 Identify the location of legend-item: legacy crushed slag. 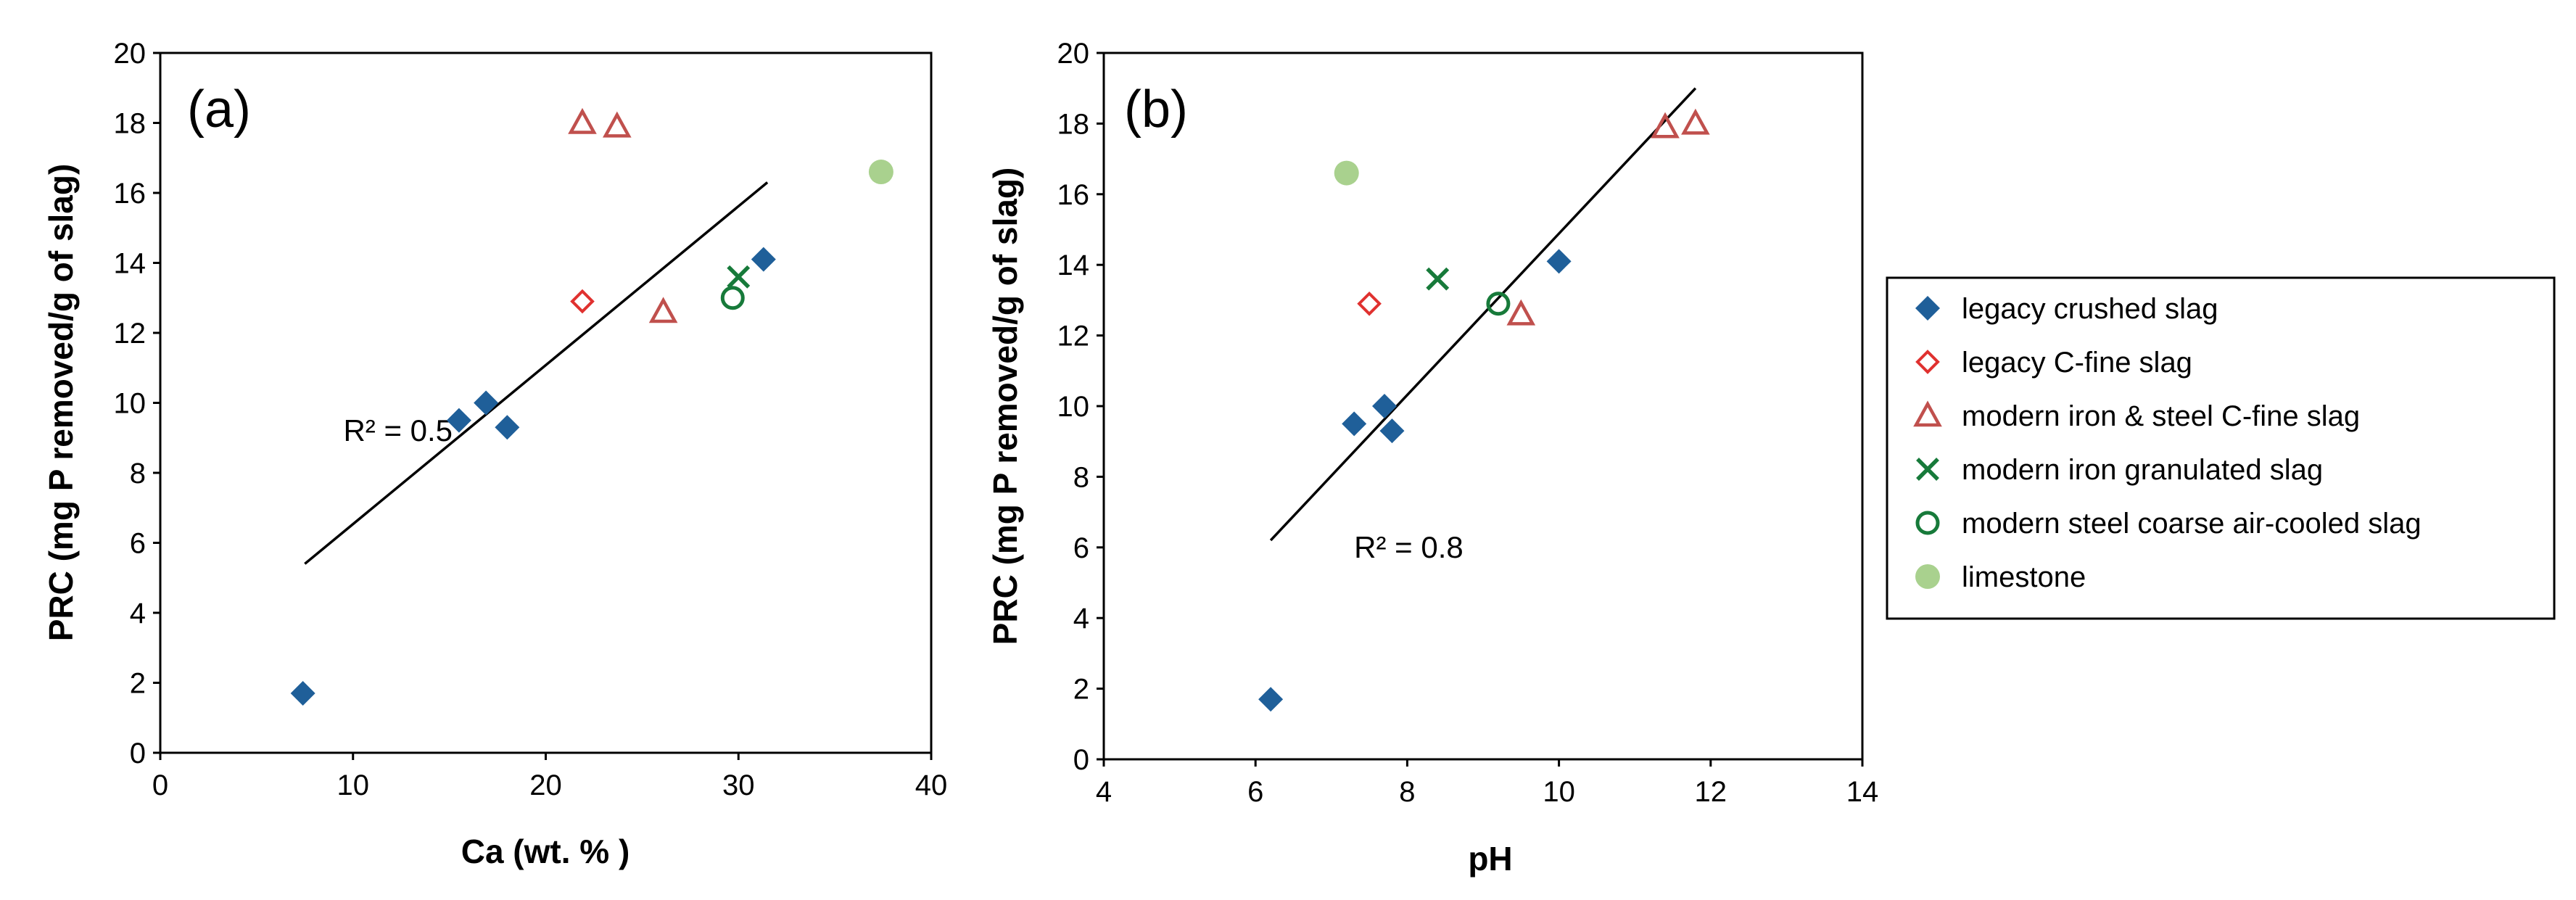
(2066, 309).